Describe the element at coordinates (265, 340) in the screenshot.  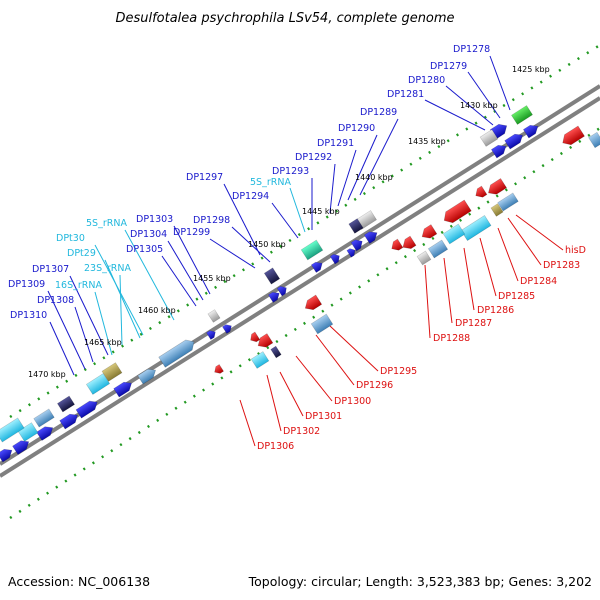
I see `feature-rev-gene` at that location.